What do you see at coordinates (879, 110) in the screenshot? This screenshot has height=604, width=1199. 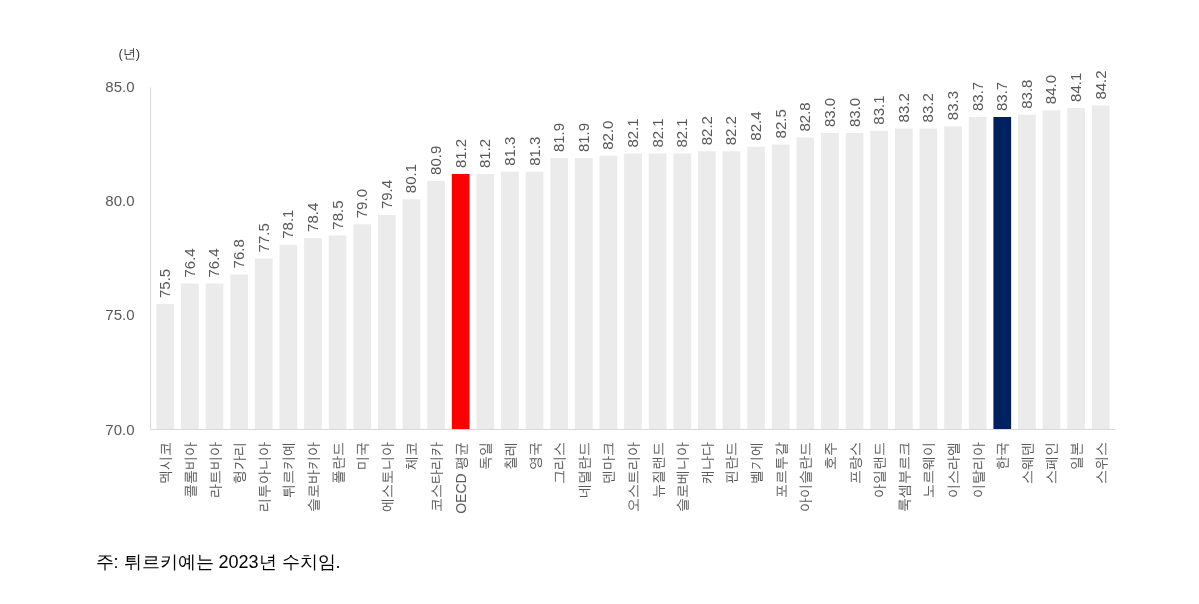 I see `data-label: 83.1` at bounding box center [879, 110].